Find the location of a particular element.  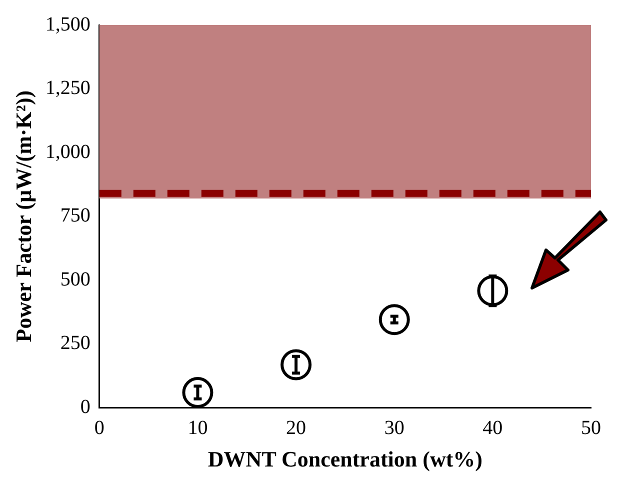

x-tick-label: 20 is located at coordinates (296, 427).